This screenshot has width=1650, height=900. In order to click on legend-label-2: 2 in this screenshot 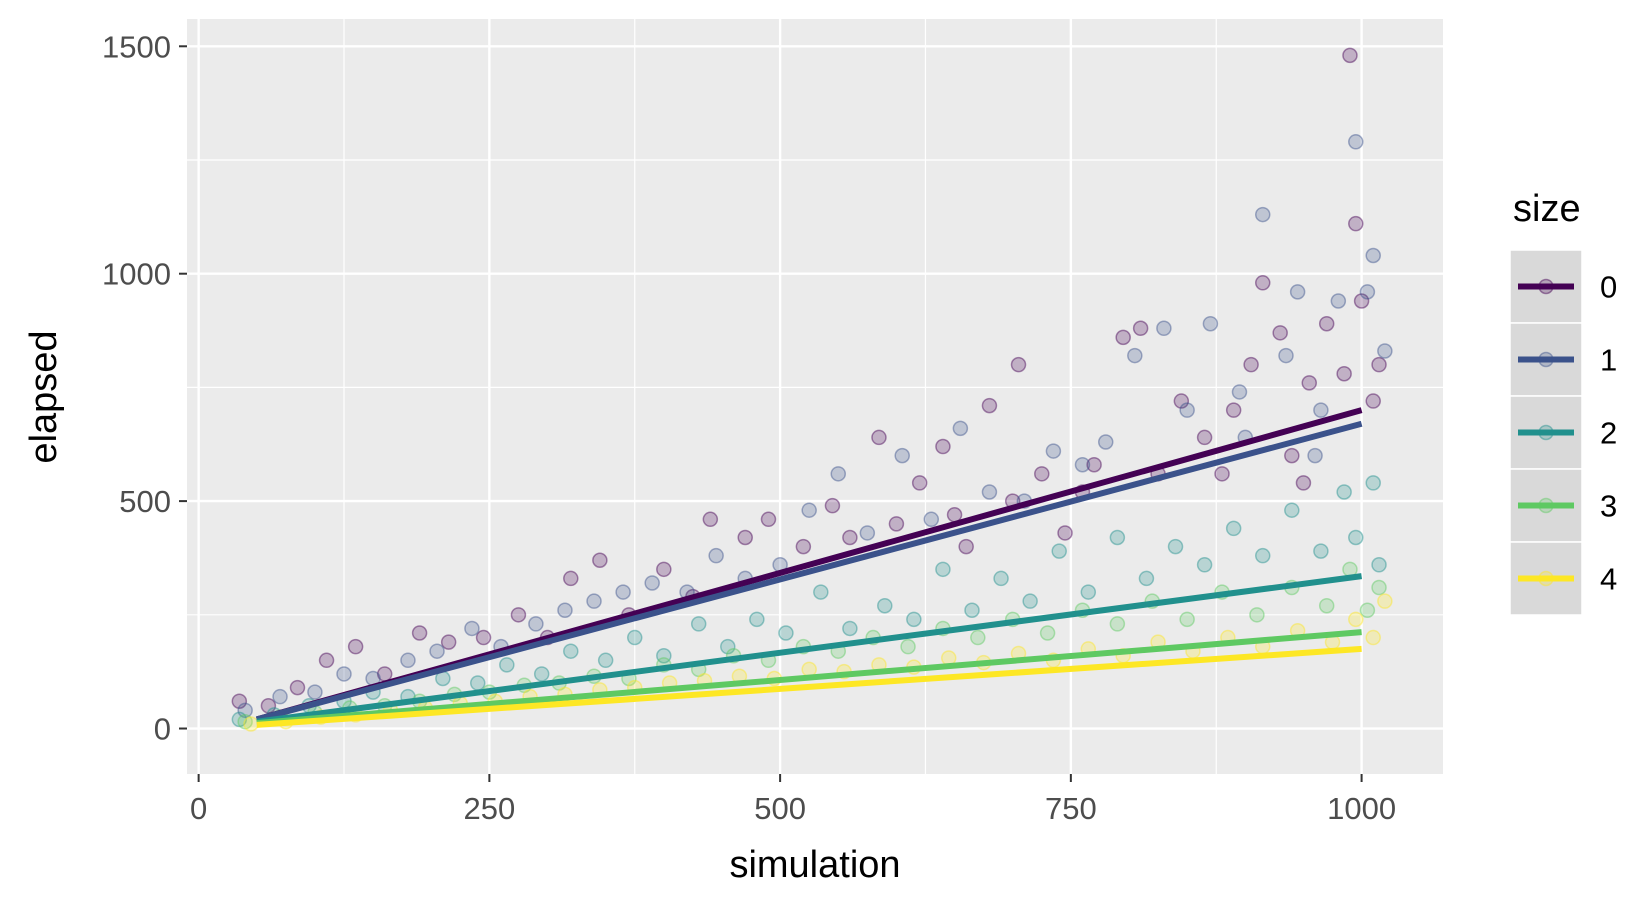, I will do `click(1608, 433)`.